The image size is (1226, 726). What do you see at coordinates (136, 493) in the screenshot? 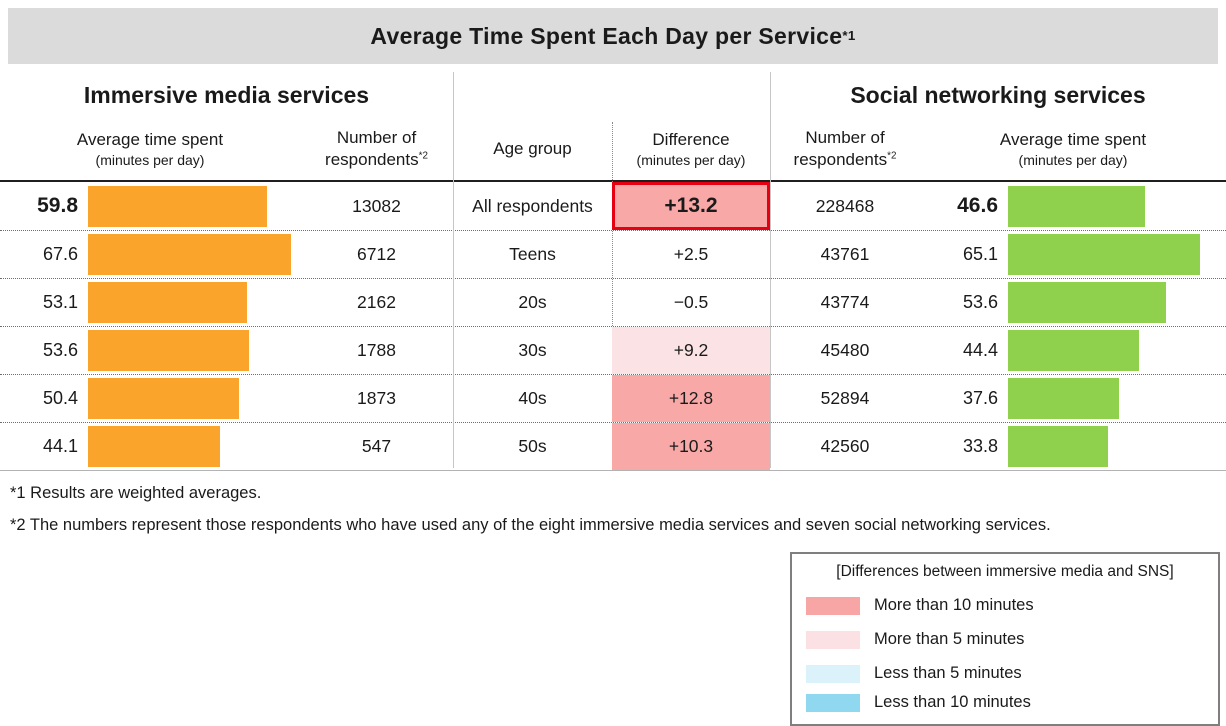
I see `footnote-1: *1 Results are weighted averages.` at bounding box center [136, 493].